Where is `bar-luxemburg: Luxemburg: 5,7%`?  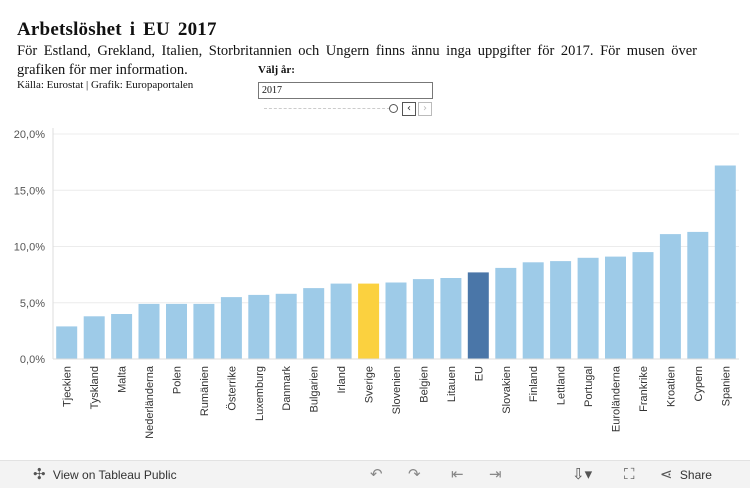 bar-luxemburg: Luxemburg: 5,7% is located at coordinates (259, 326).